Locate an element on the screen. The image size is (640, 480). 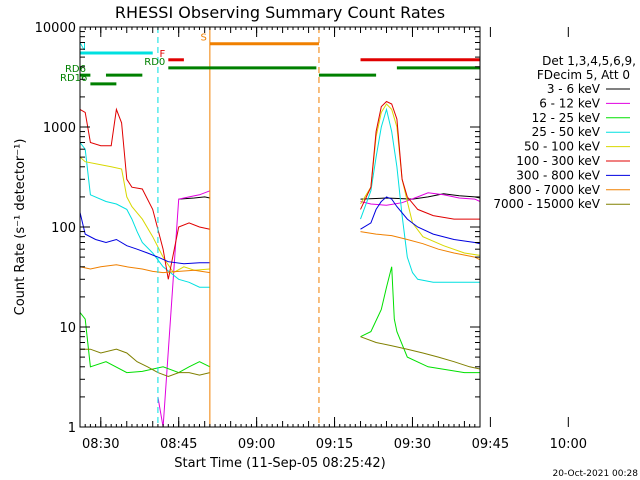
flag-label-rd6: RD6 is located at coordinates (75, 69).